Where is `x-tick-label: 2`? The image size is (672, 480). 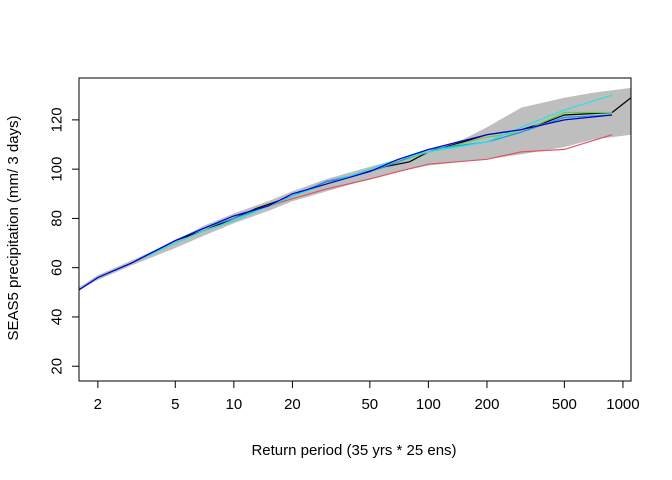 x-tick-label: 2 is located at coordinates (98, 404).